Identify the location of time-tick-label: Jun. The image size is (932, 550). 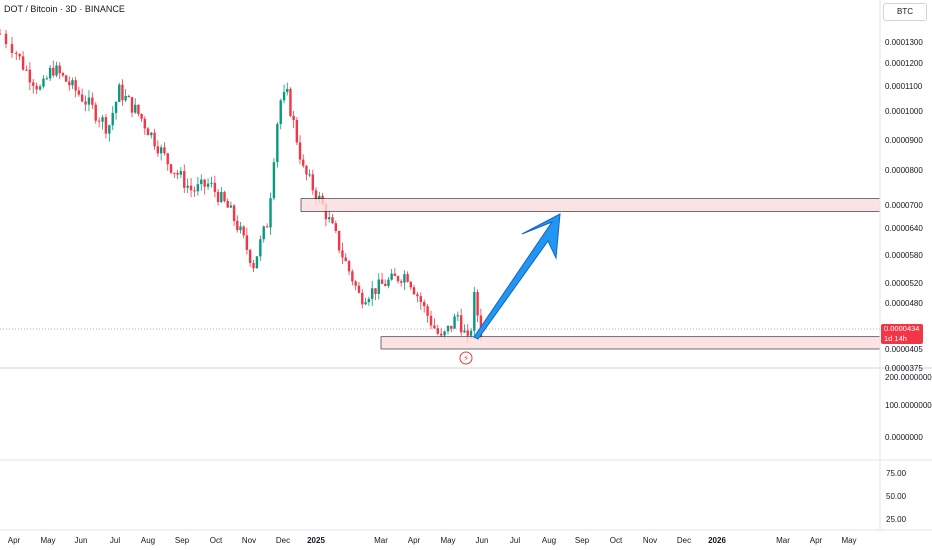
(81, 540).